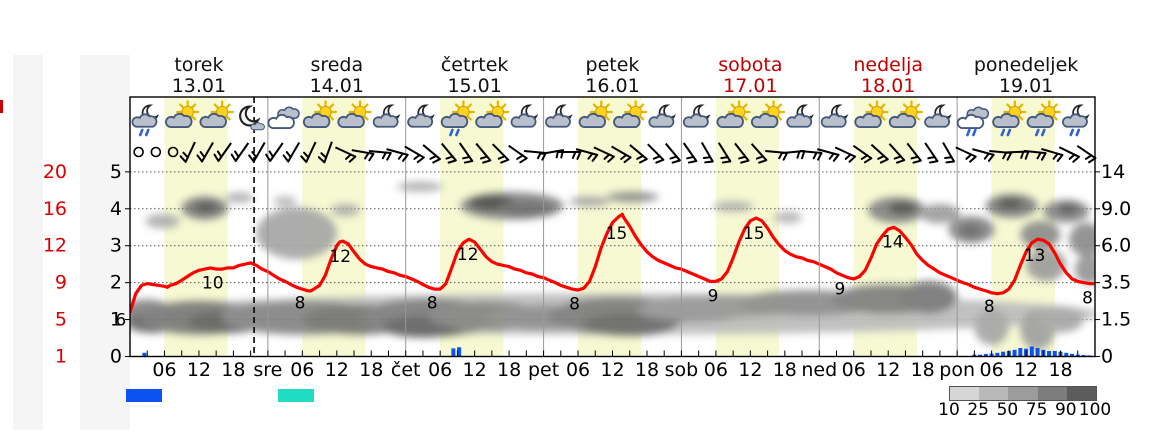 The image size is (1152, 443). What do you see at coordinates (1026, 86) in the screenshot?
I see `day-date: 19.01` at bounding box center [1026, 86].